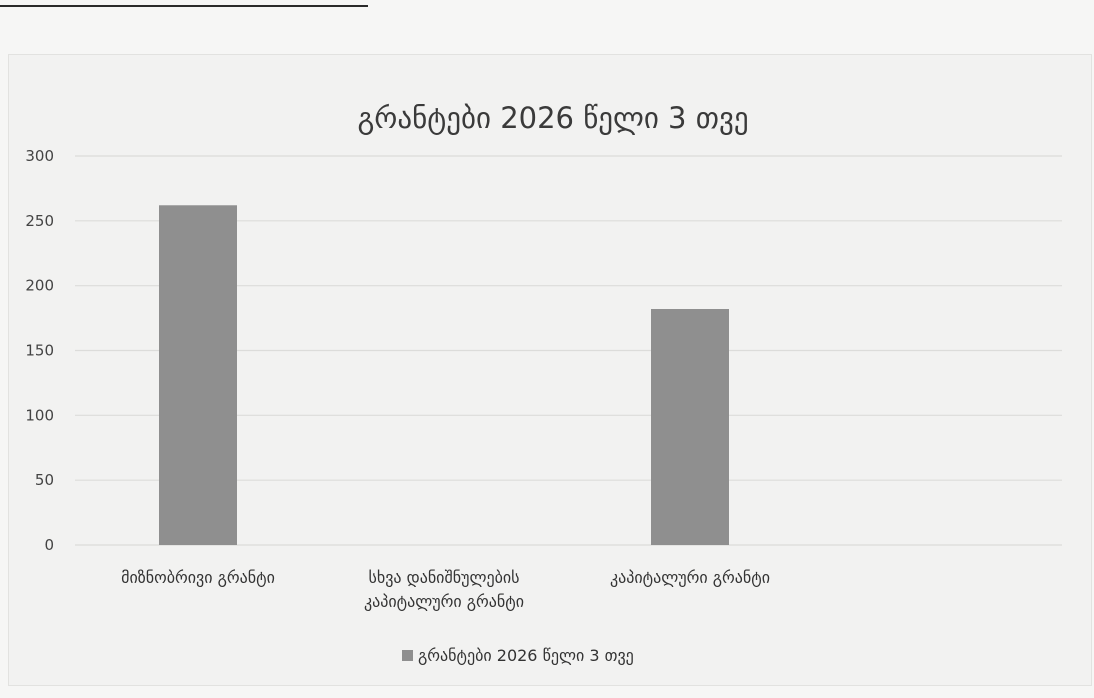 Image resolution: width=1094 pixels, height=698 pixels. Describe the element at coordinates (49, 545) in the screenshot. I see `y-tick-label: 0` at that location.